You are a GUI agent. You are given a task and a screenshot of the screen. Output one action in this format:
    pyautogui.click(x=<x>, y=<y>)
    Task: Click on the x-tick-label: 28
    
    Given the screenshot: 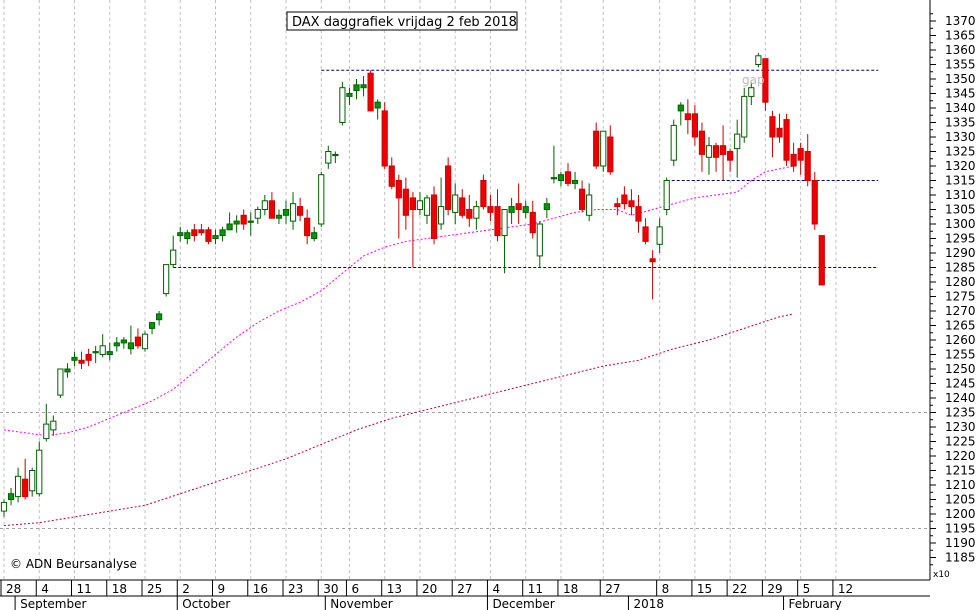 What is the action you would take?
    pyautogui.click(x=13, y=589)
    